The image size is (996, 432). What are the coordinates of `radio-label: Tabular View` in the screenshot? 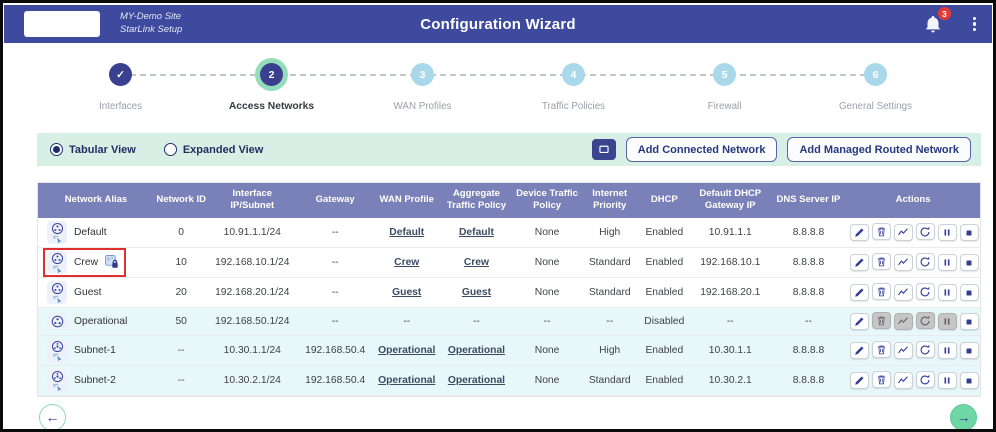 It's located at (102, 149).